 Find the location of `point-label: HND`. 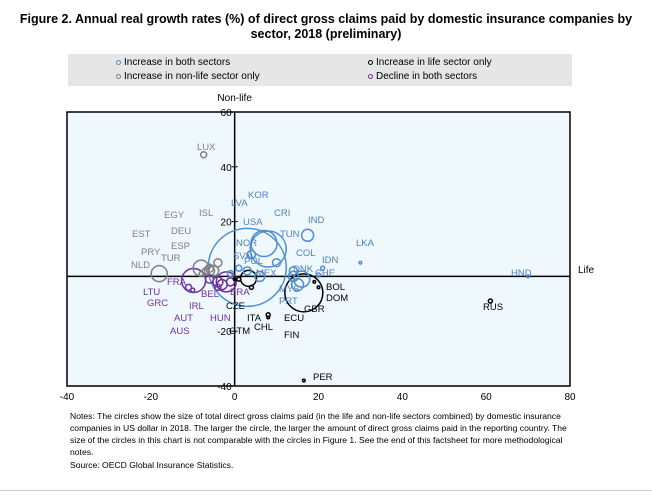

point-label: HND is located at coordinates (521, 273).